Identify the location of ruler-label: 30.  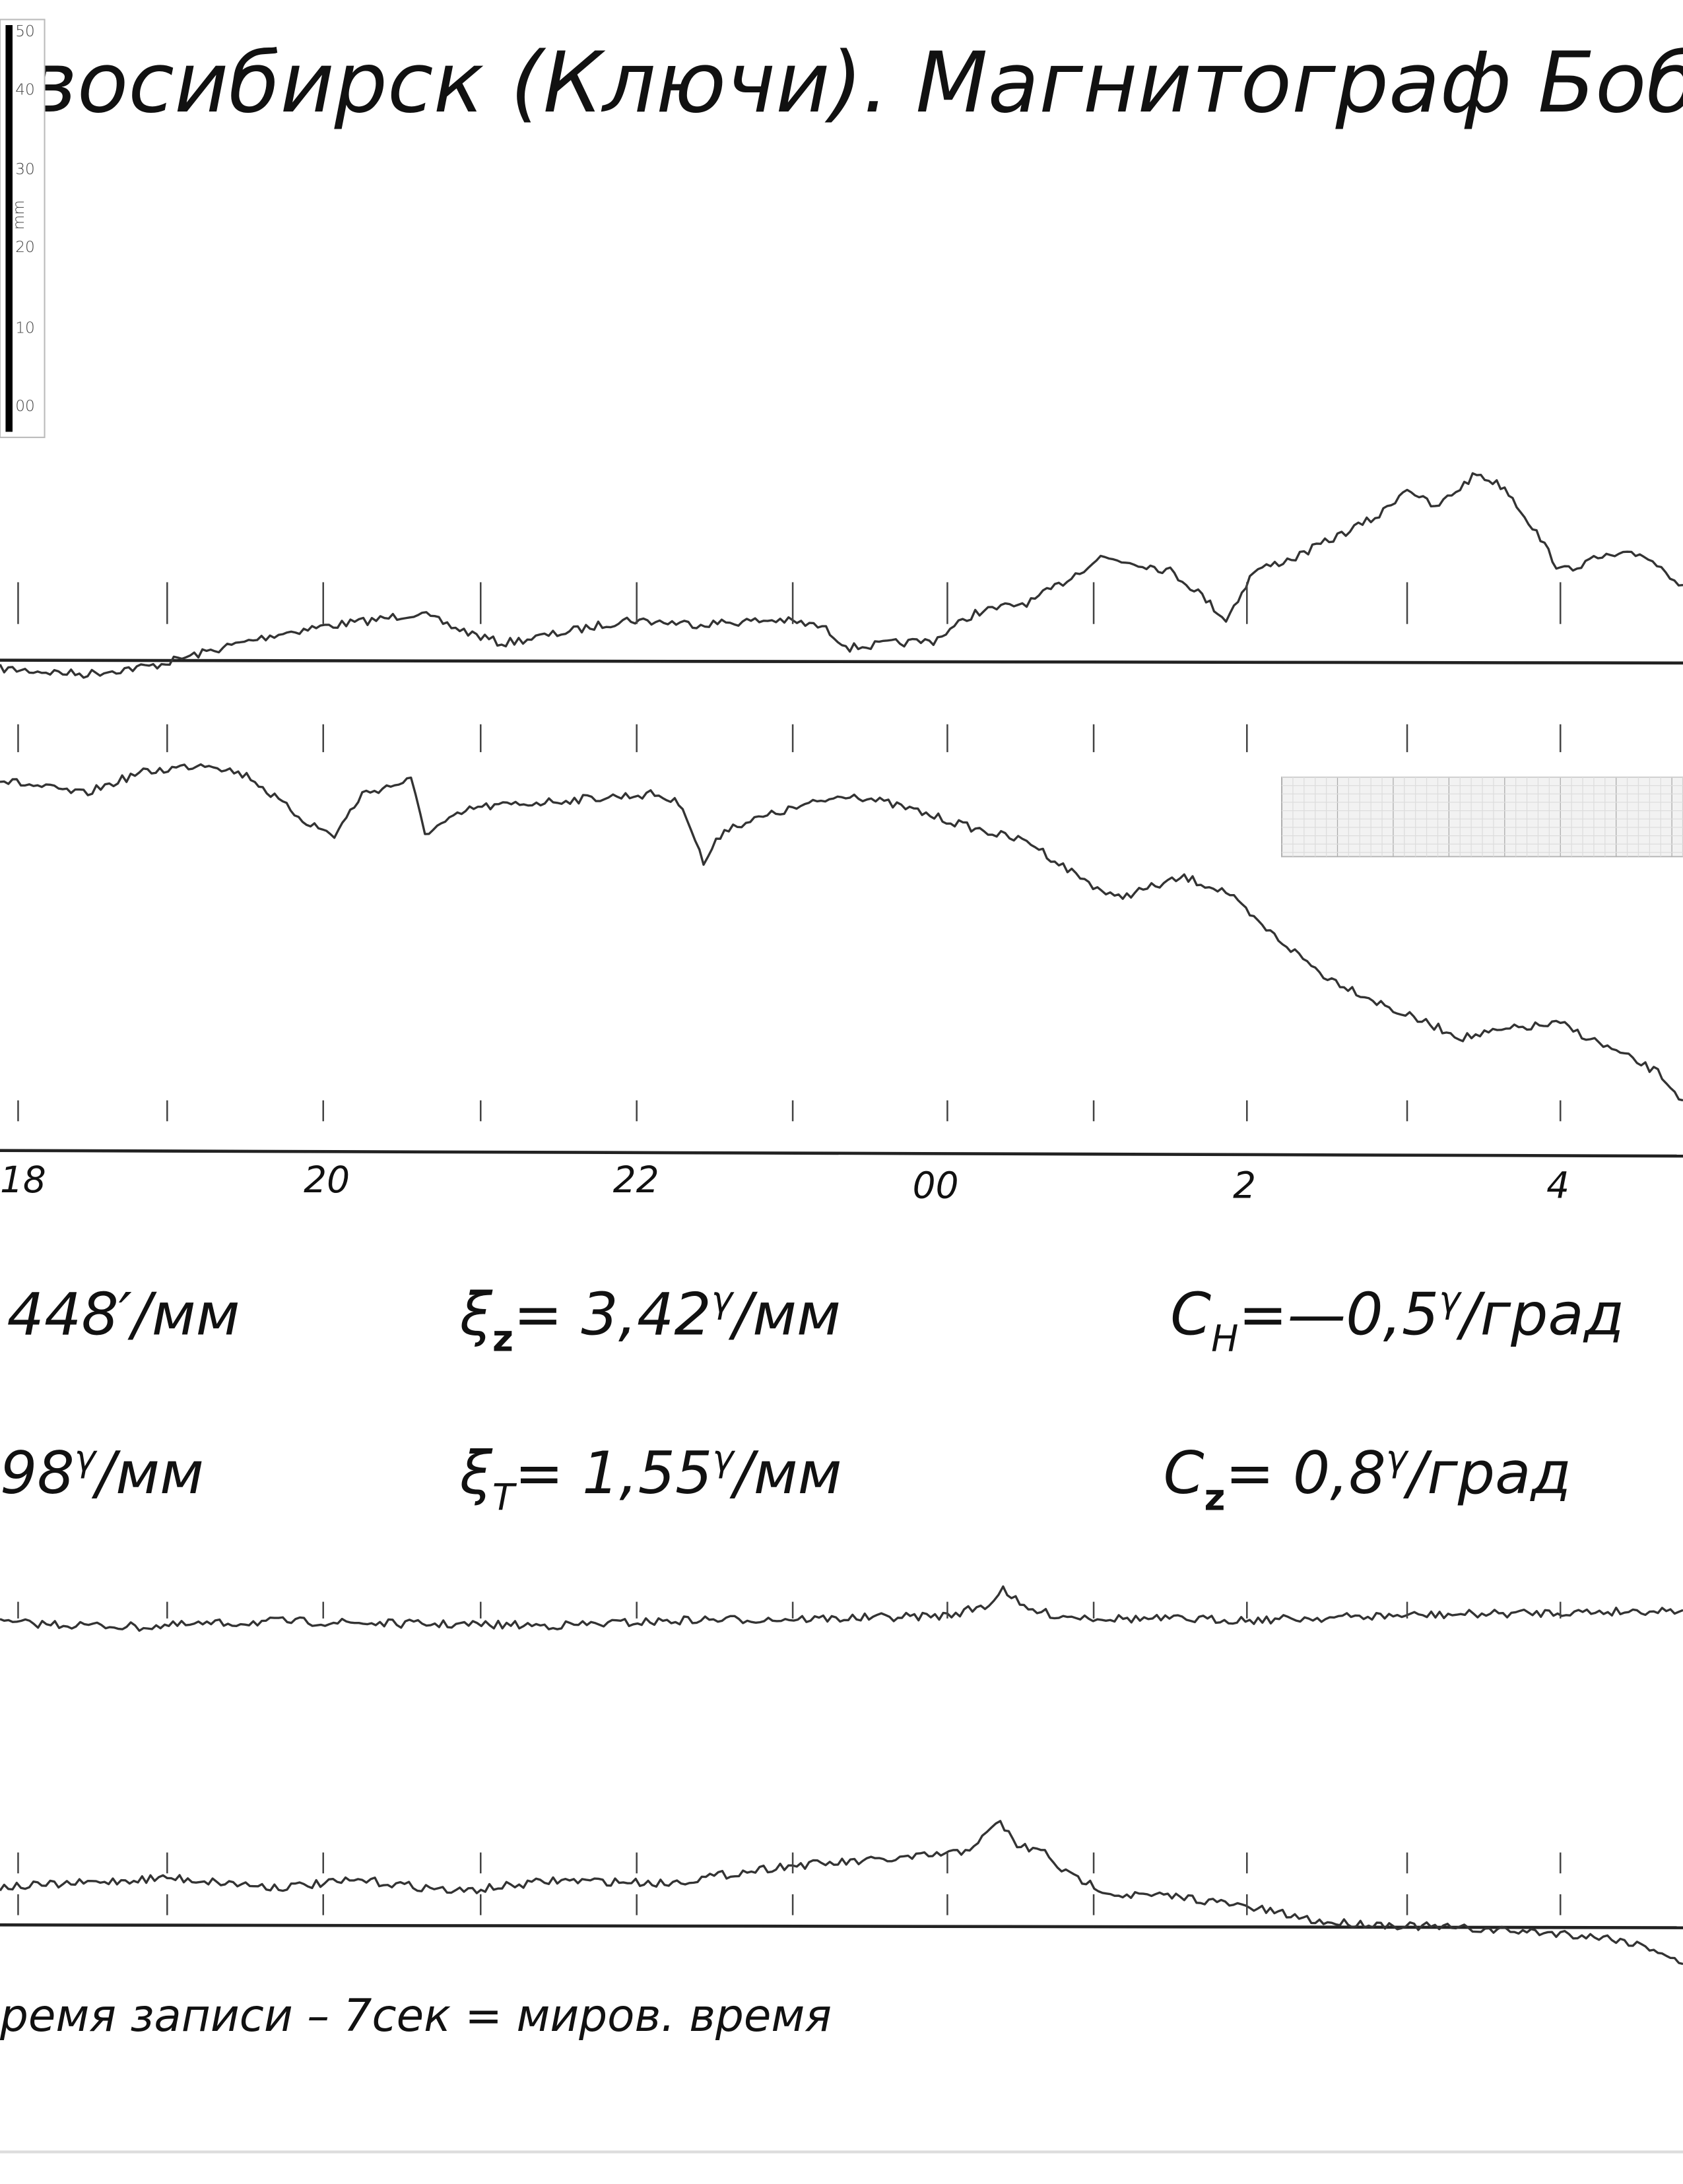
(25, 169).